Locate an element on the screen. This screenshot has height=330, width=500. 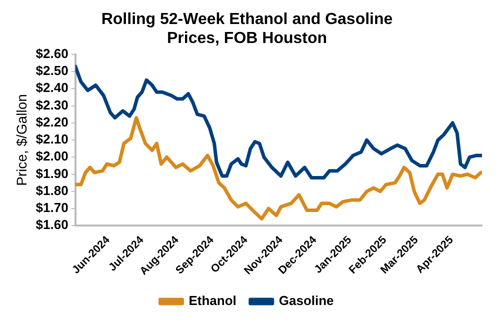
y-tick-label: $2.60 is located at coordinates (52, 53).